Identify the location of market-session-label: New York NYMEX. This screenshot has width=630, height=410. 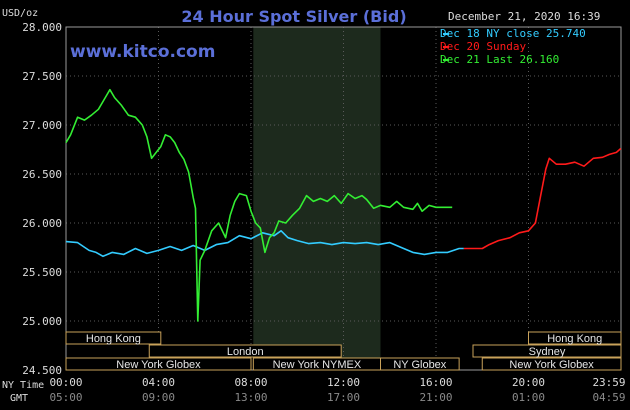
(317, 365).